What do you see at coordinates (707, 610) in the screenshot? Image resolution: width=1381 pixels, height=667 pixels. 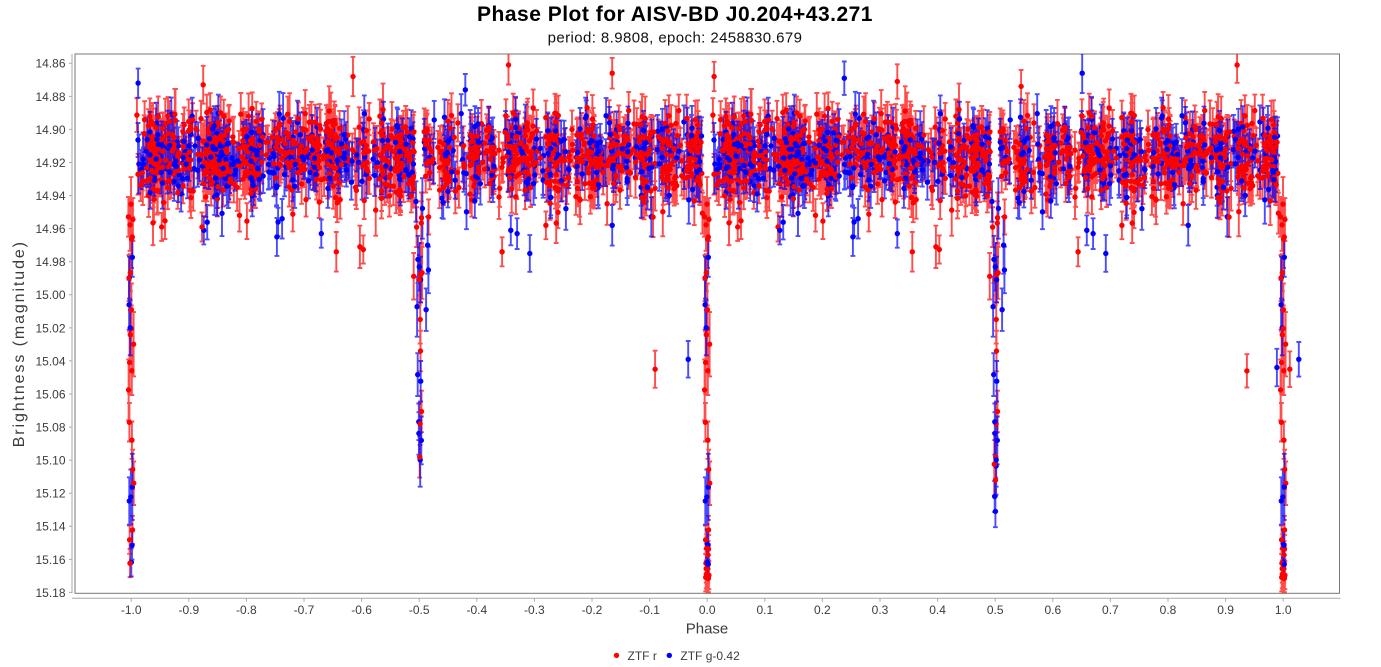 I see `svg-text: 0.0` at bounding box center [707, 610].